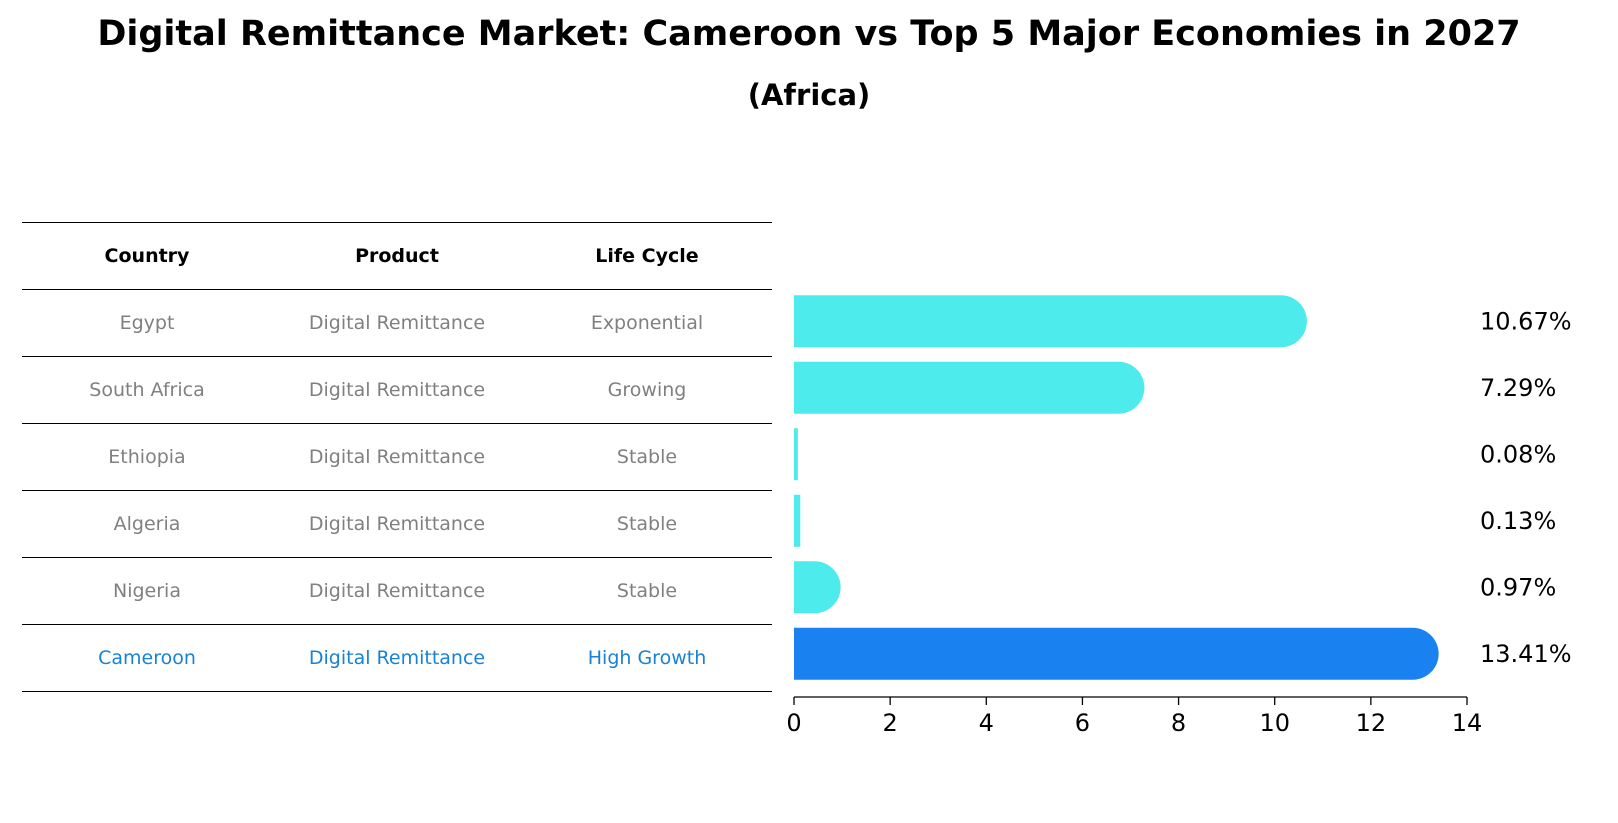  What do you see at coordinates (147, 457) in the screenshot?
I see `cell-country: Ethiopia` at bounding box center [147, 457].